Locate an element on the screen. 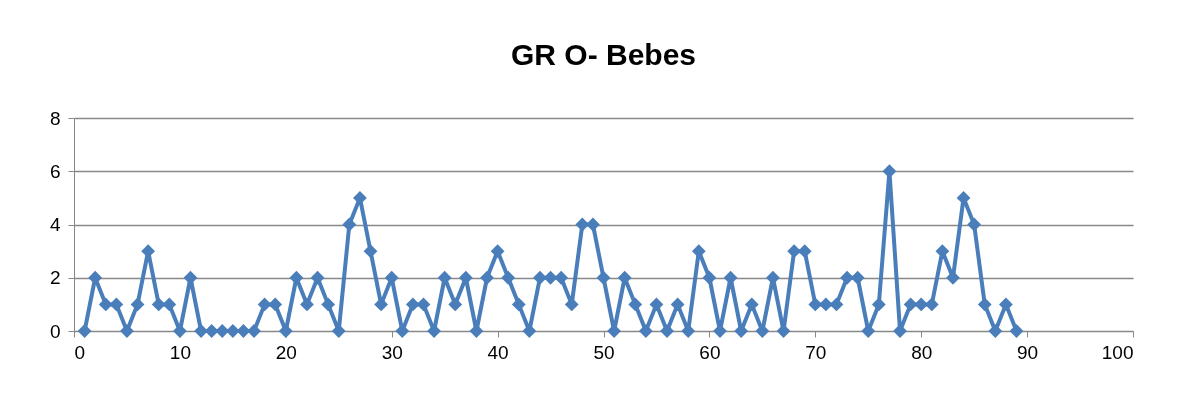  x-tick-label: 30 is located at coordinates (392, 352).